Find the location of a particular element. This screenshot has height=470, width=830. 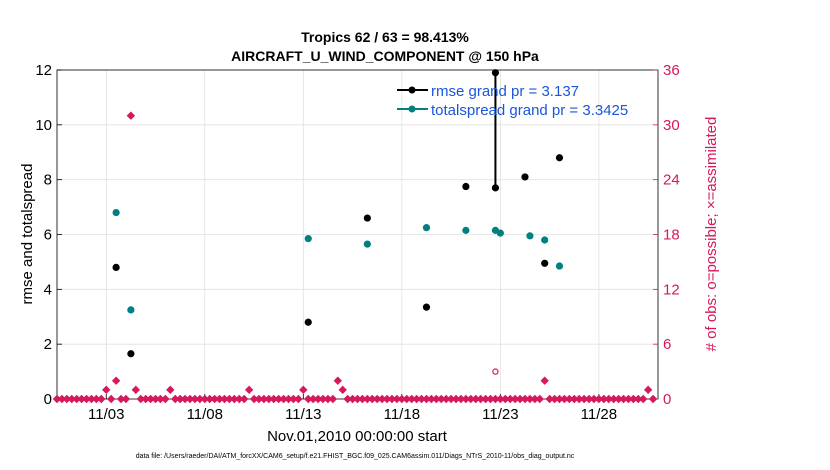

y-tick-label: 10 is located at coordinates (43, 125).